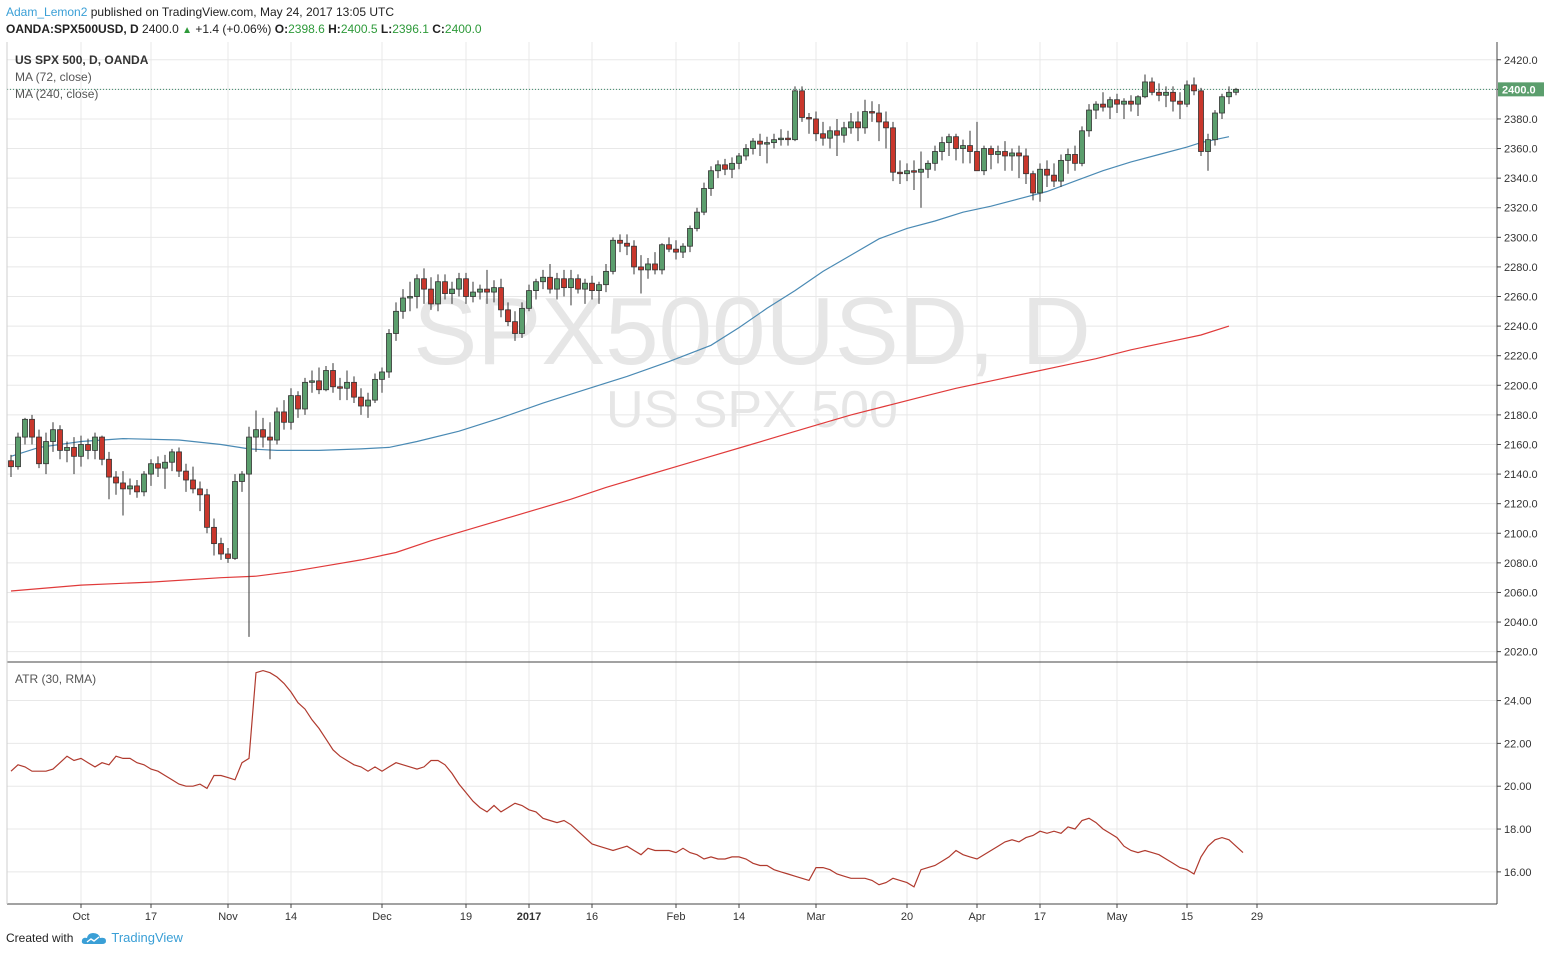 Image resolution: width=1556 pixels, height=956 pixels. What do you see at coordinates (1521, 445) in the screenshot?
I see `price-tick-label: 2160.0` at bounding box center [1521, 445].